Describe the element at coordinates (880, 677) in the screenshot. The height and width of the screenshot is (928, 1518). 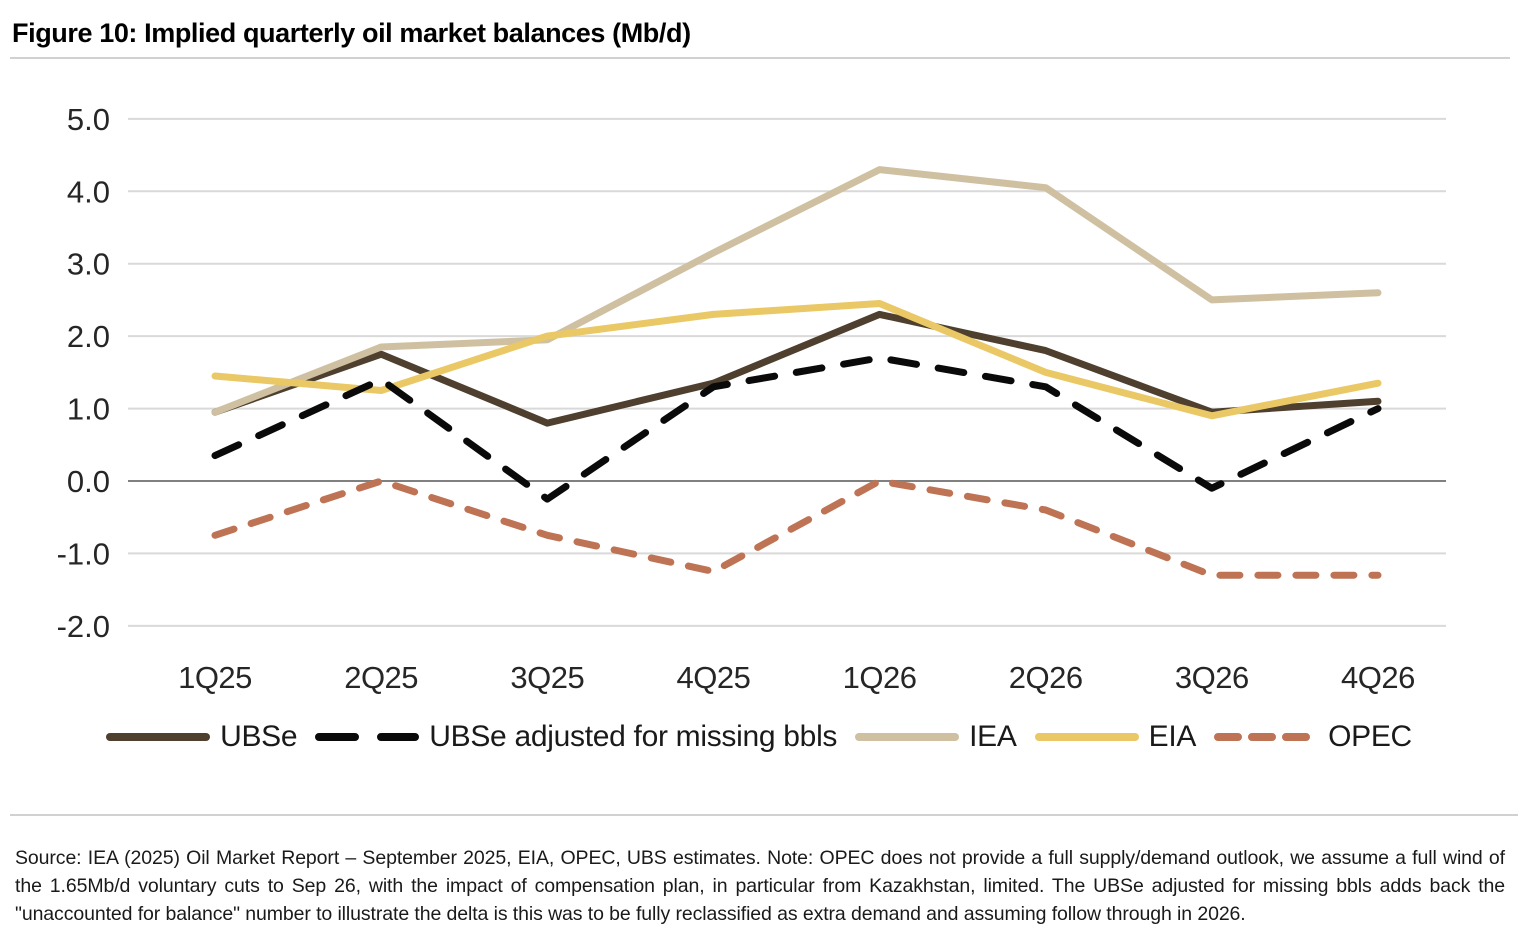
I see `x-tick-label: 1Q26` at that location.